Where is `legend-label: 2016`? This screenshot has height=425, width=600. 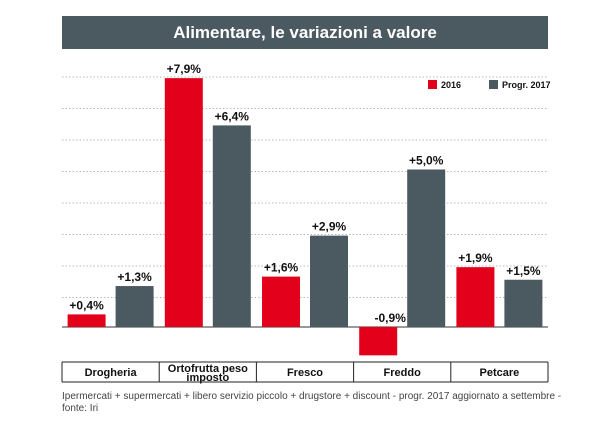 legend-label: 2016 is located at coordinates (451, 85).